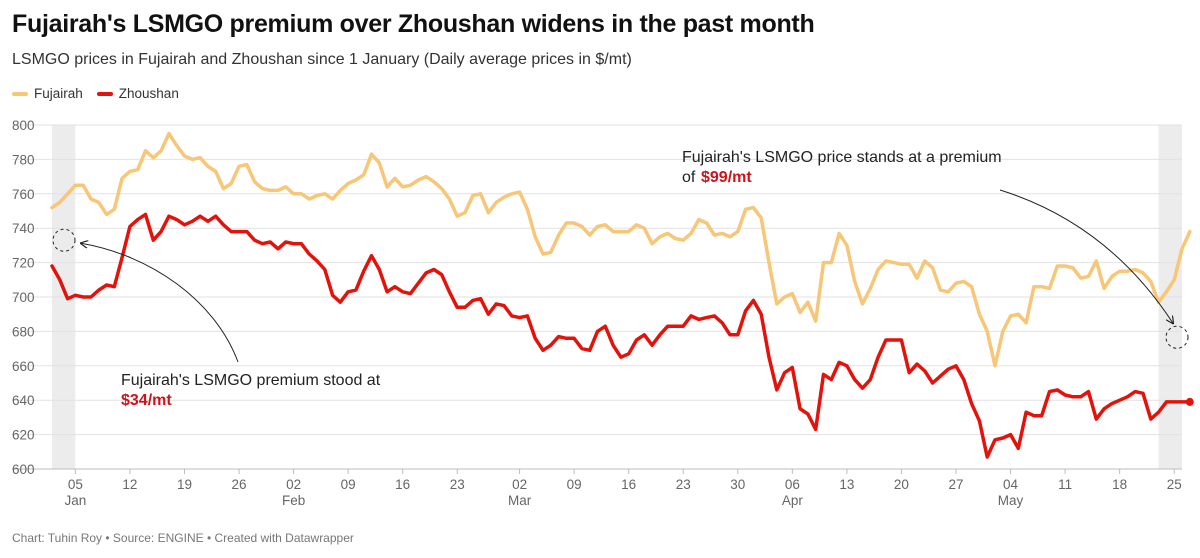 This screenshot has height=558, width=1200. I want to click on x-tick-month-label: Mar, so click(520, 500).